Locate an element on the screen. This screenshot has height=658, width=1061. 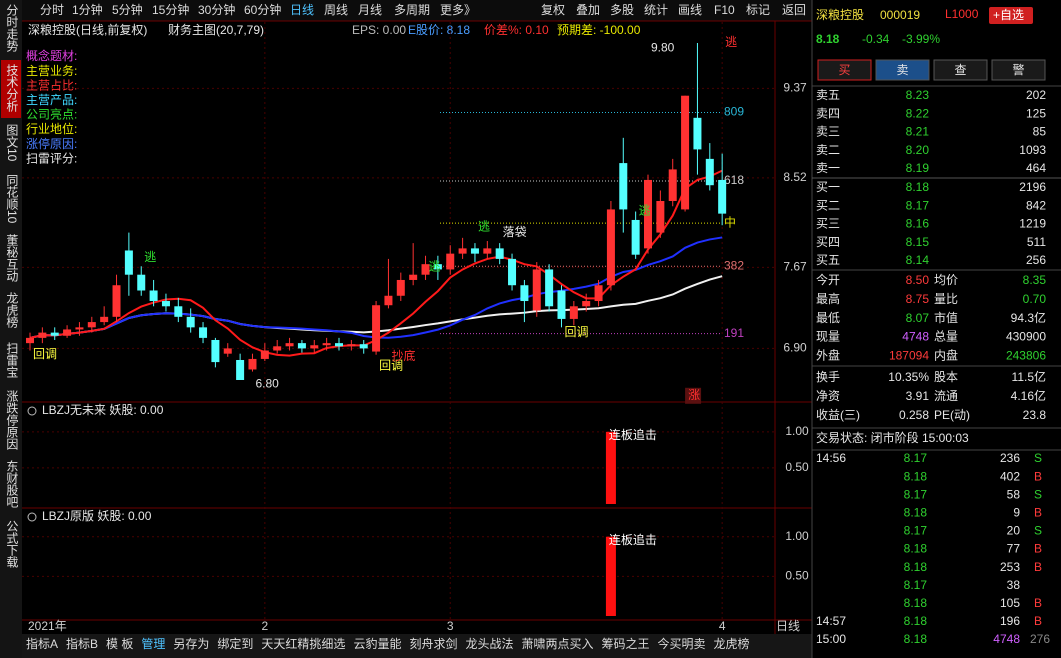
trade-button: 查 is located at coordinates (960, 70).